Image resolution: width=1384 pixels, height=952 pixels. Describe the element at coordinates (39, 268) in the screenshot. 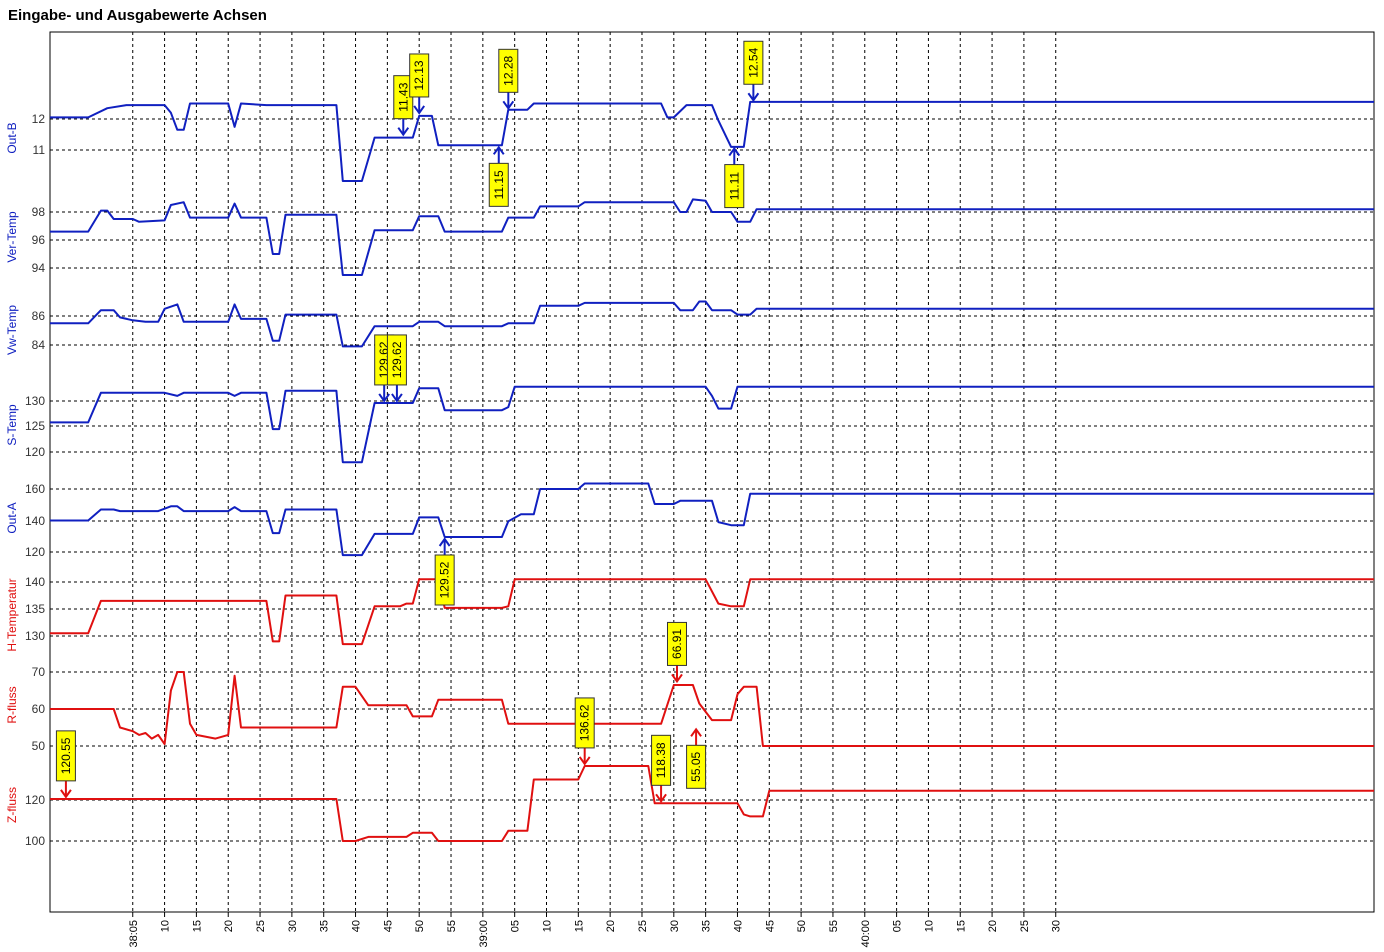

I see `y-tick-label: 94` at that location.